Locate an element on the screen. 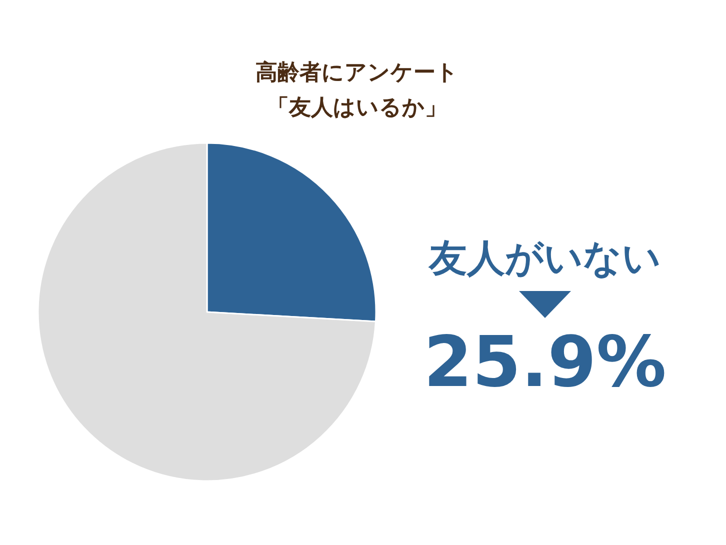 This screenshot has width=726, height=545. title: 高齢者にアンケート is located at coordinates (357, 73).